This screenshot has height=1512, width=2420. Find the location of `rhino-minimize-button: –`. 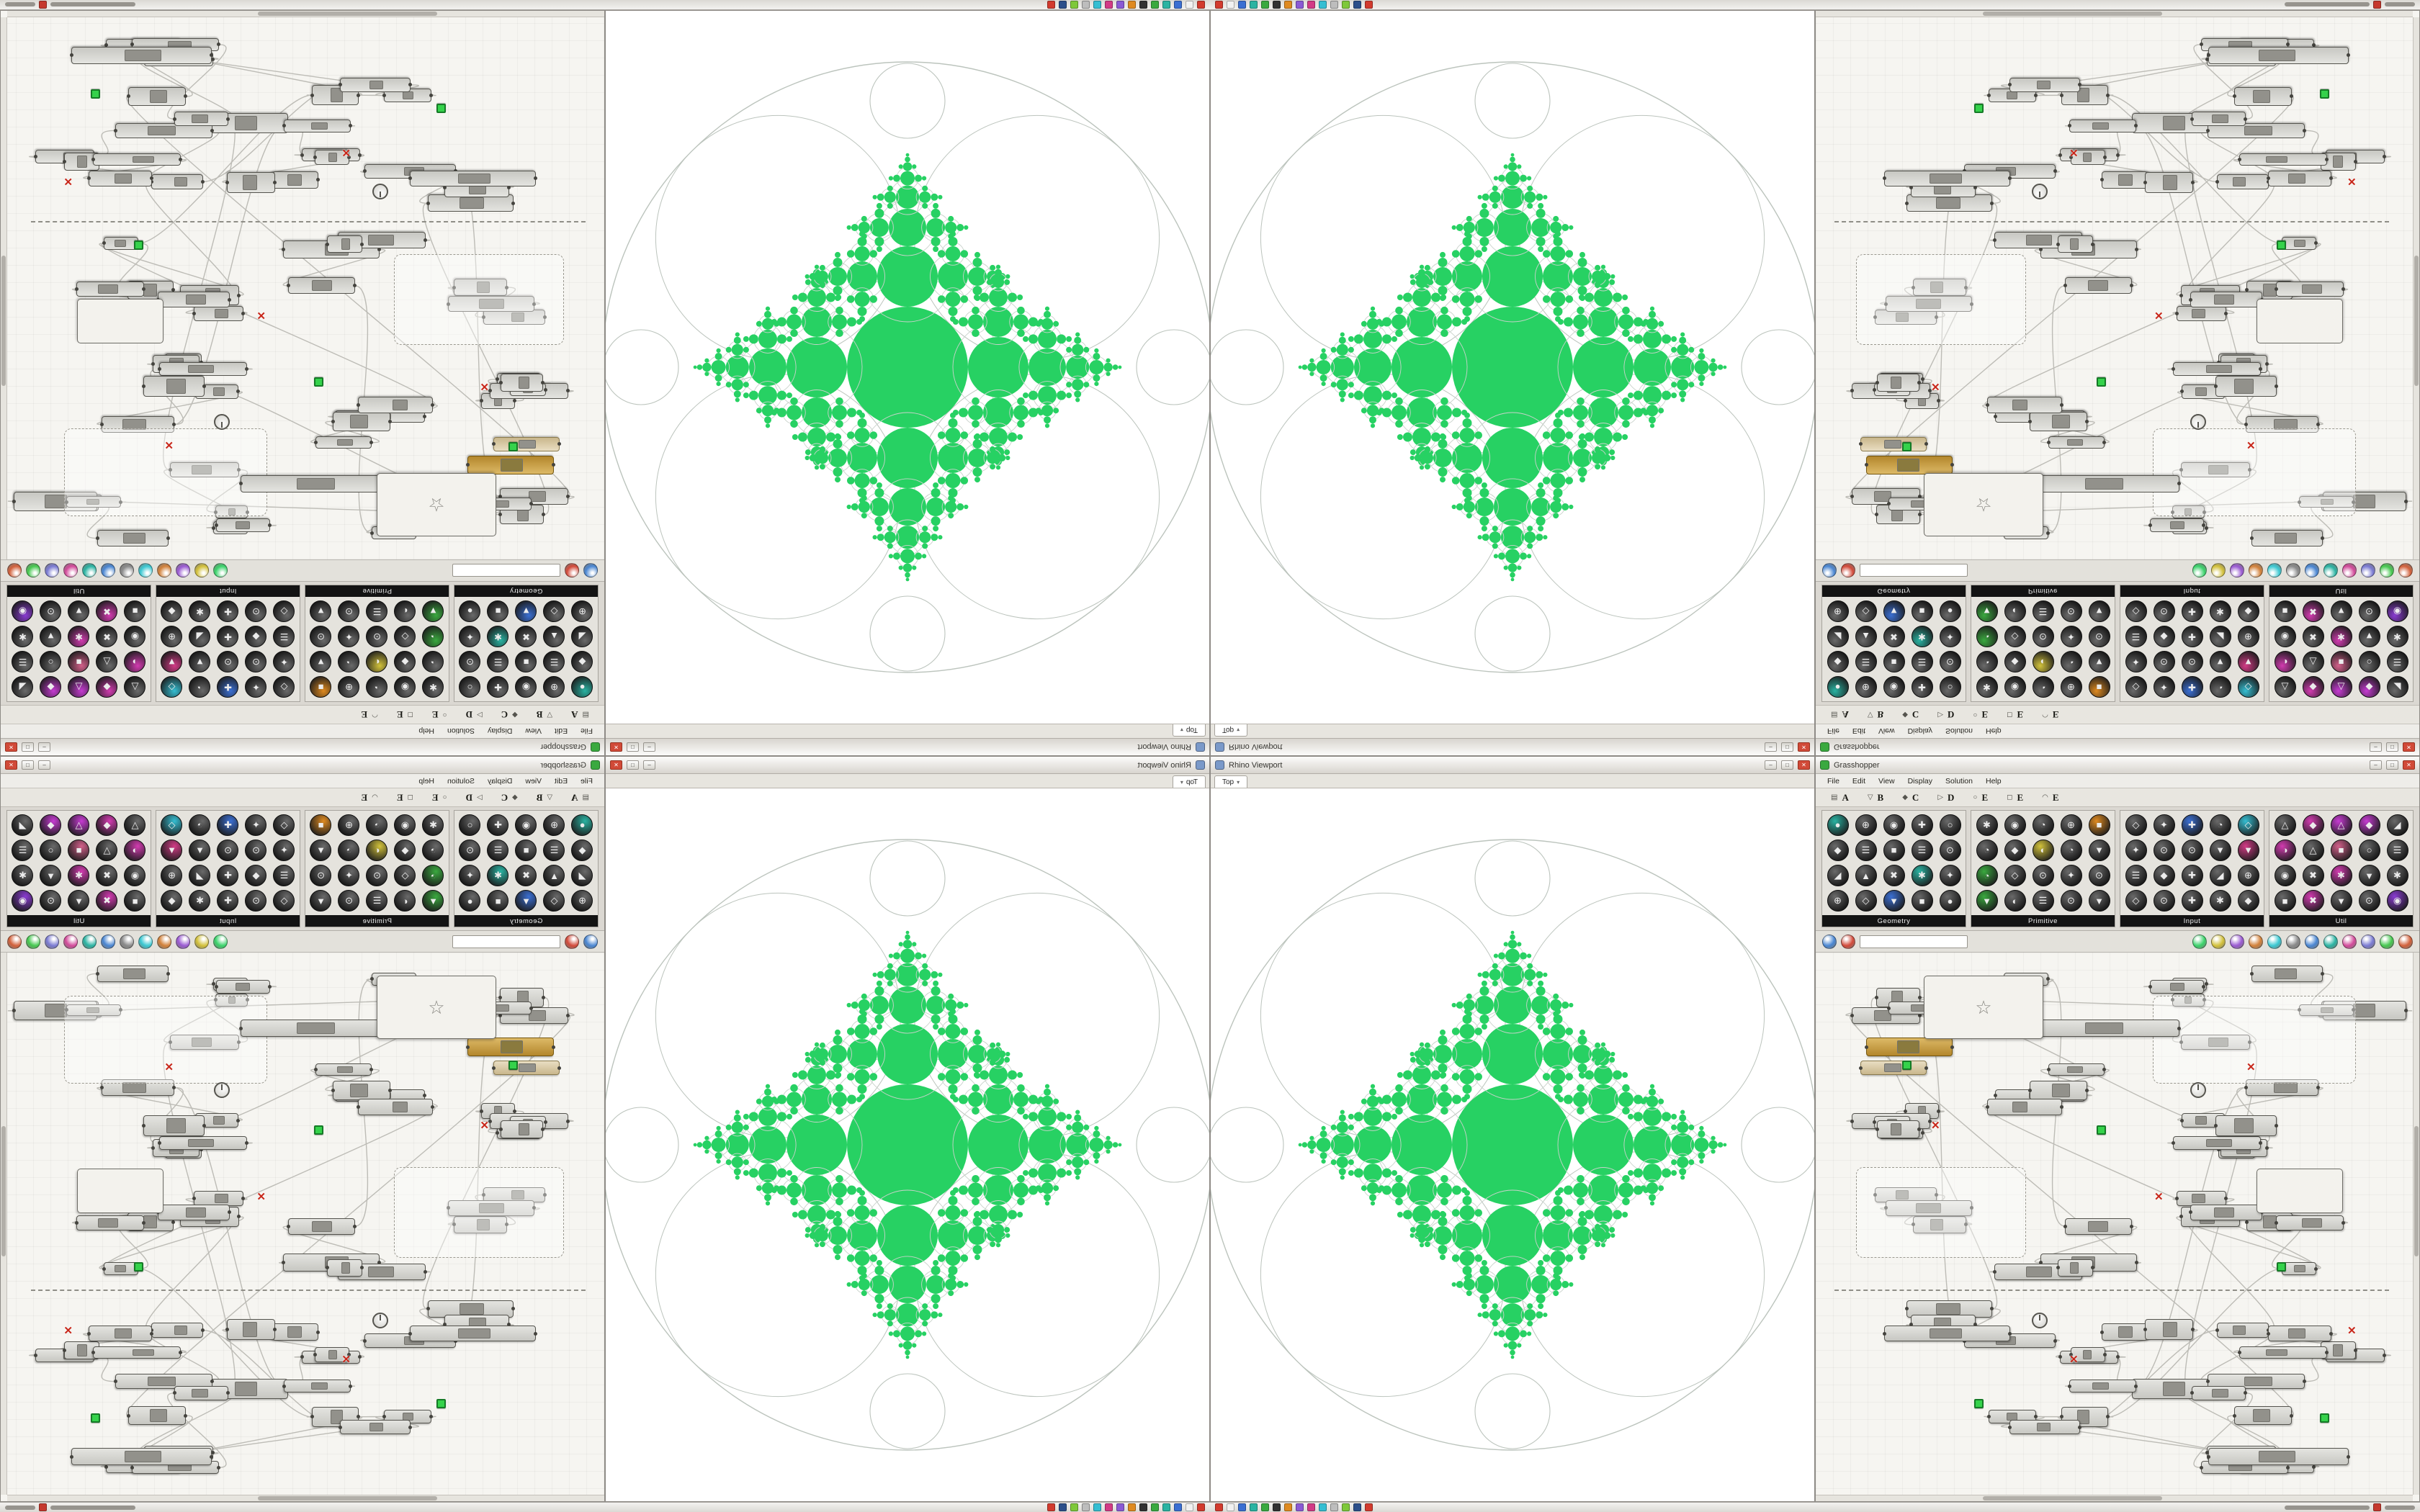

rhino-minimize-button: – is located at coordinates (1771, 765).